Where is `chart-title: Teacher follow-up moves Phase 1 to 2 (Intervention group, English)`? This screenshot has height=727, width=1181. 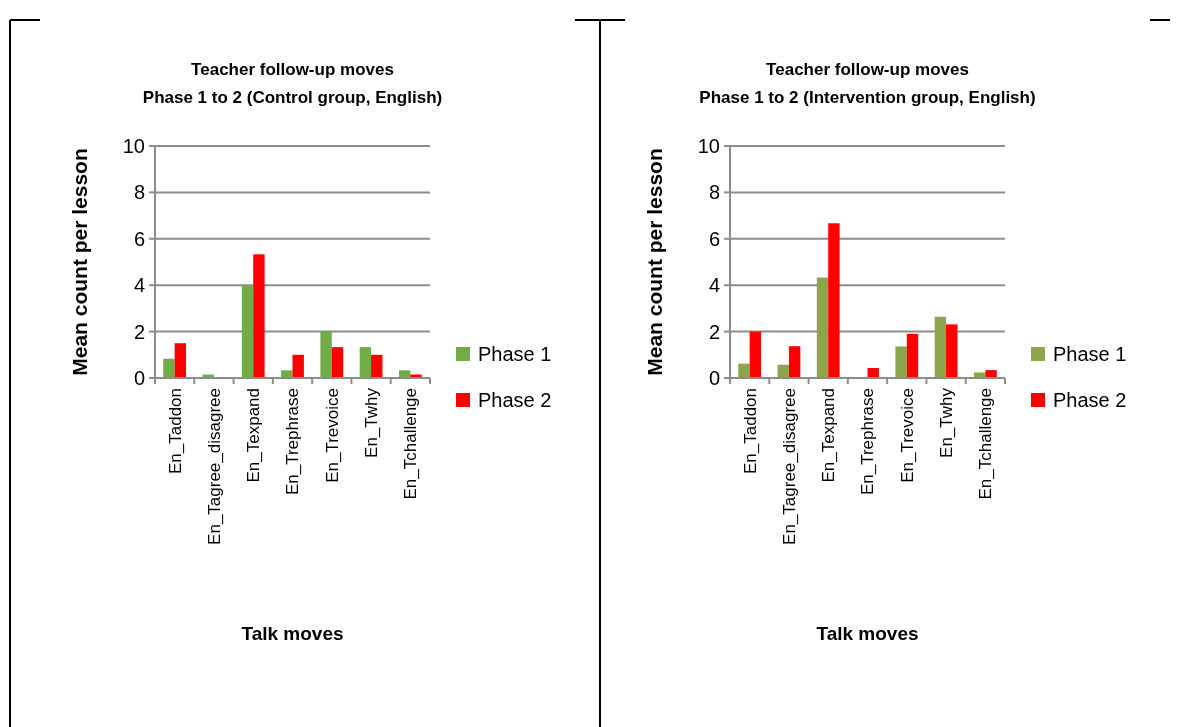
chart-title: Teacher follow-up moves Phase 1 to 2 (Intervention group, English) is located at coordinates (867, 83).